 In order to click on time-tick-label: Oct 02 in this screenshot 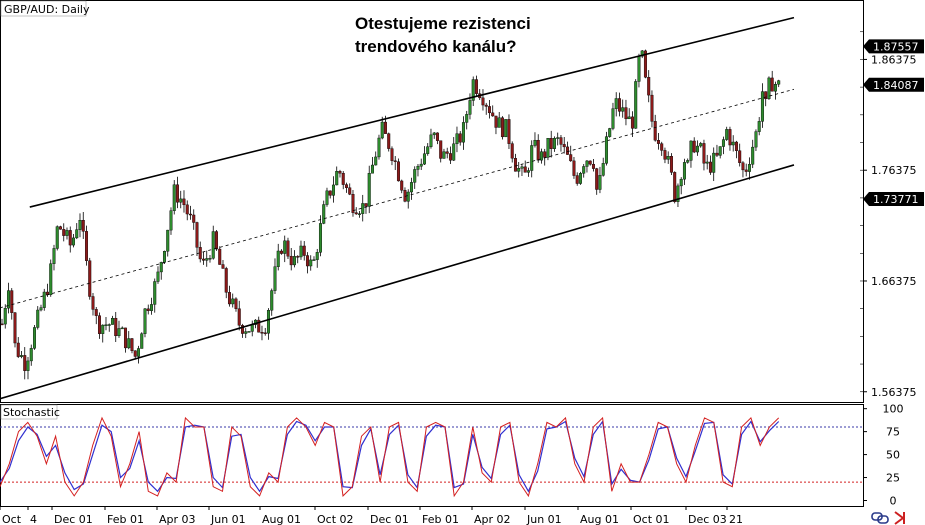, I will do `click(335, 519)`.